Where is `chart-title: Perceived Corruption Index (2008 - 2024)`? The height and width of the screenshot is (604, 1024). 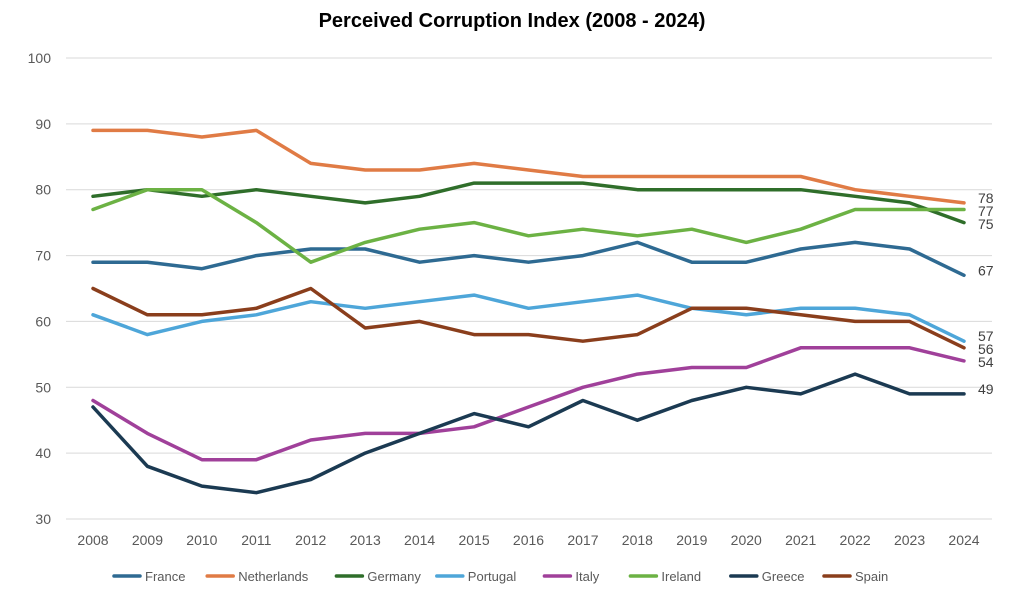
chart-title: Perceived Corruption Index (2008 - 2024) is located at coordinates (512, 21).